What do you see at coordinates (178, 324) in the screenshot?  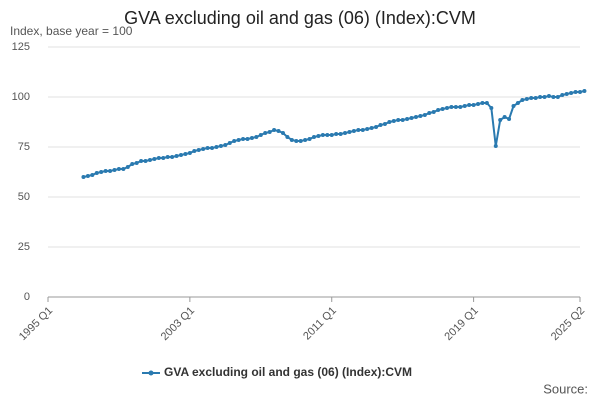 I see `x-tick-label: 2003 Q1` at bounding box center [178, 324].